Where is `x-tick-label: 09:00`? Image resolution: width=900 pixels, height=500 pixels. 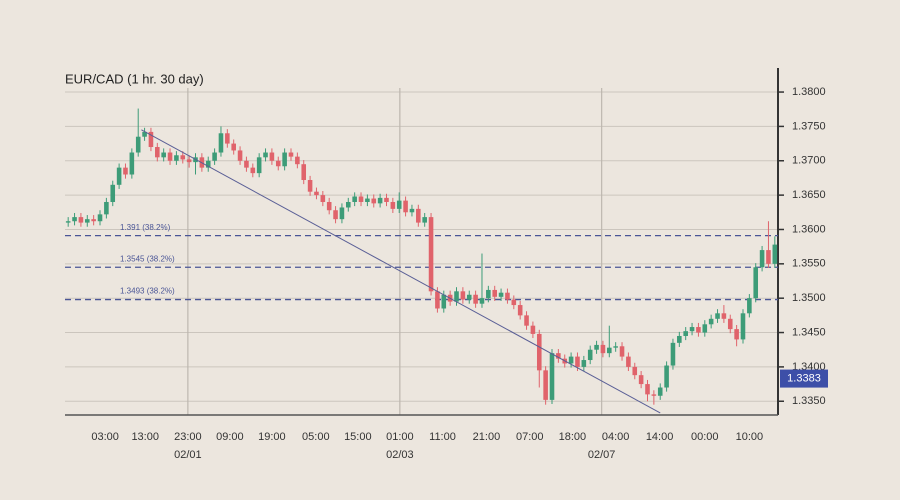 x-tick-label: 09:00 is located at coordinates (230, 437).